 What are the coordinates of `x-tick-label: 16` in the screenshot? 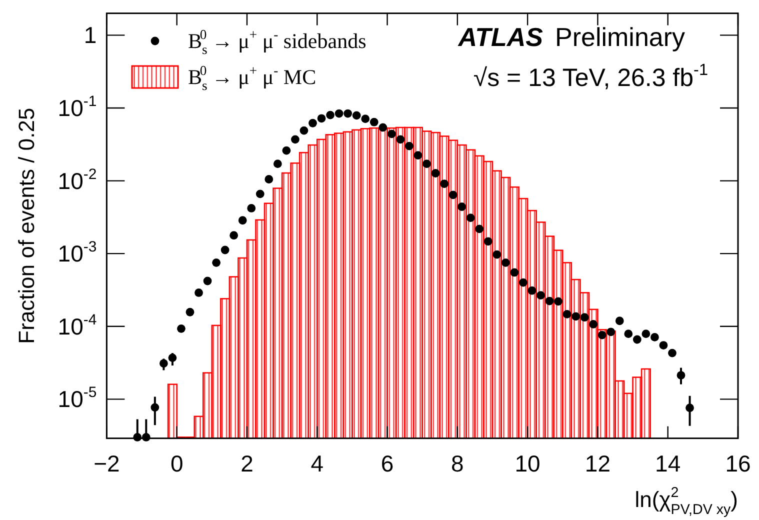 It's located at (738, 463).